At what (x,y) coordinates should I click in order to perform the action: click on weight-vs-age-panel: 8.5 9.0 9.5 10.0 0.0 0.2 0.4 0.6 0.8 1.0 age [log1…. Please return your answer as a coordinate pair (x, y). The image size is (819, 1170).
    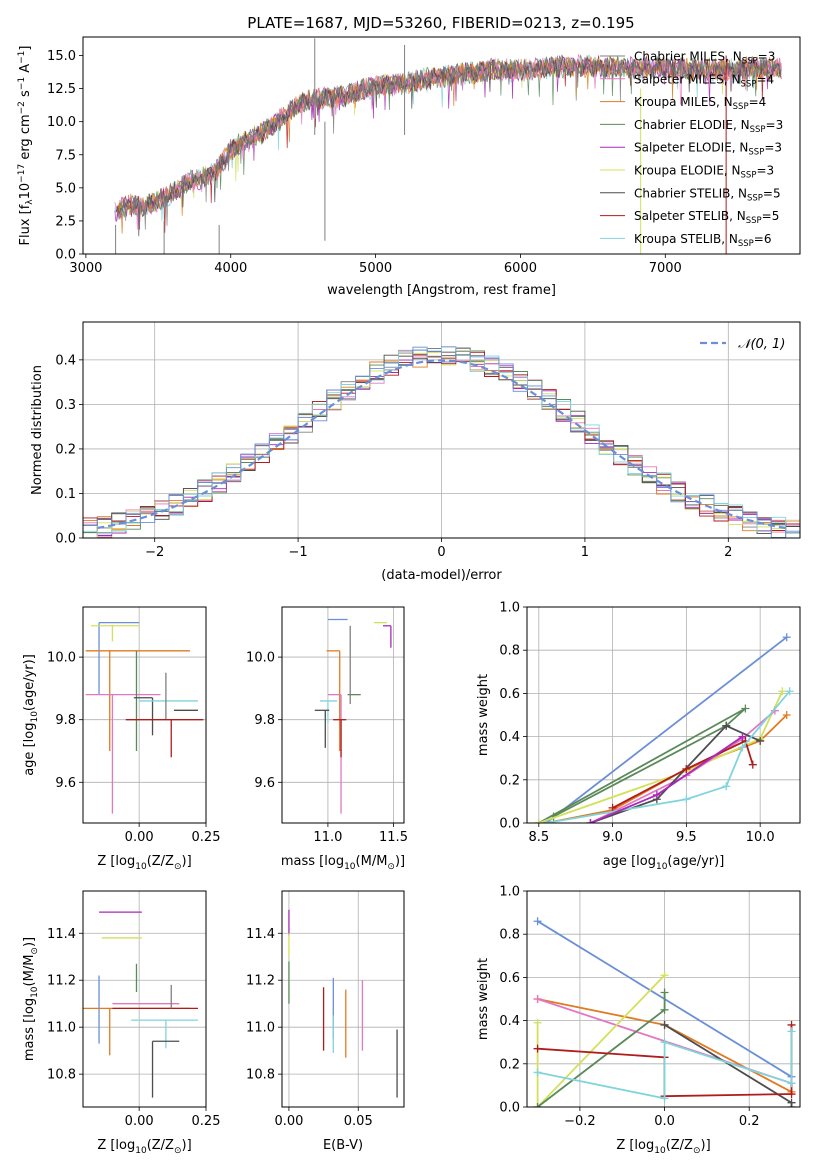
    Looking at the image, I should click on (638, 736).